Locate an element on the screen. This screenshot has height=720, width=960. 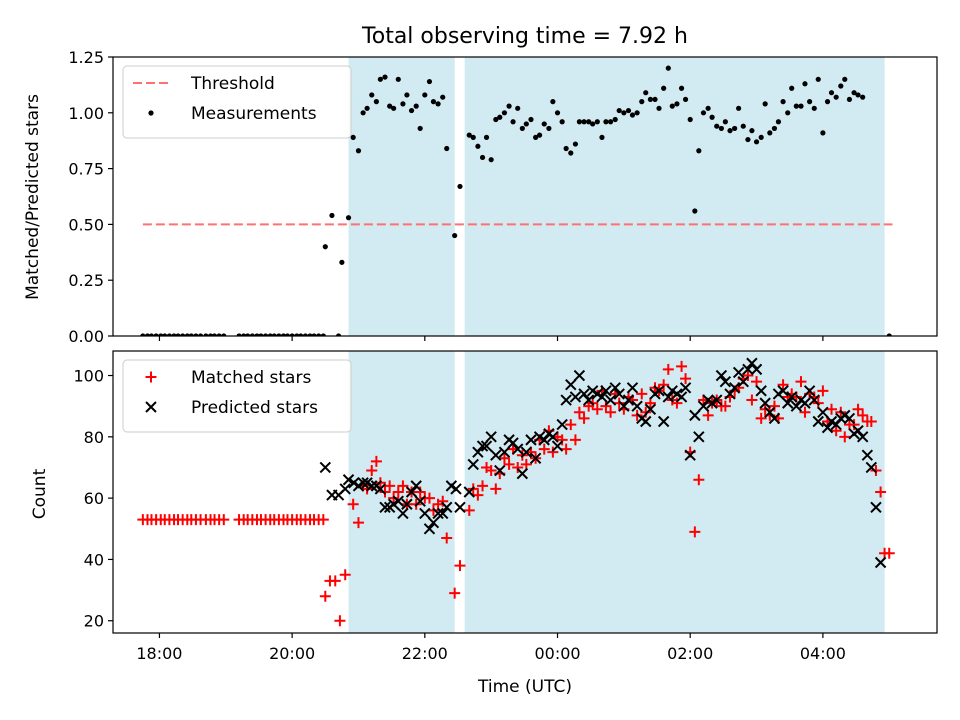
y-tick-label-0: 20 is located at coordinates (94, 621).